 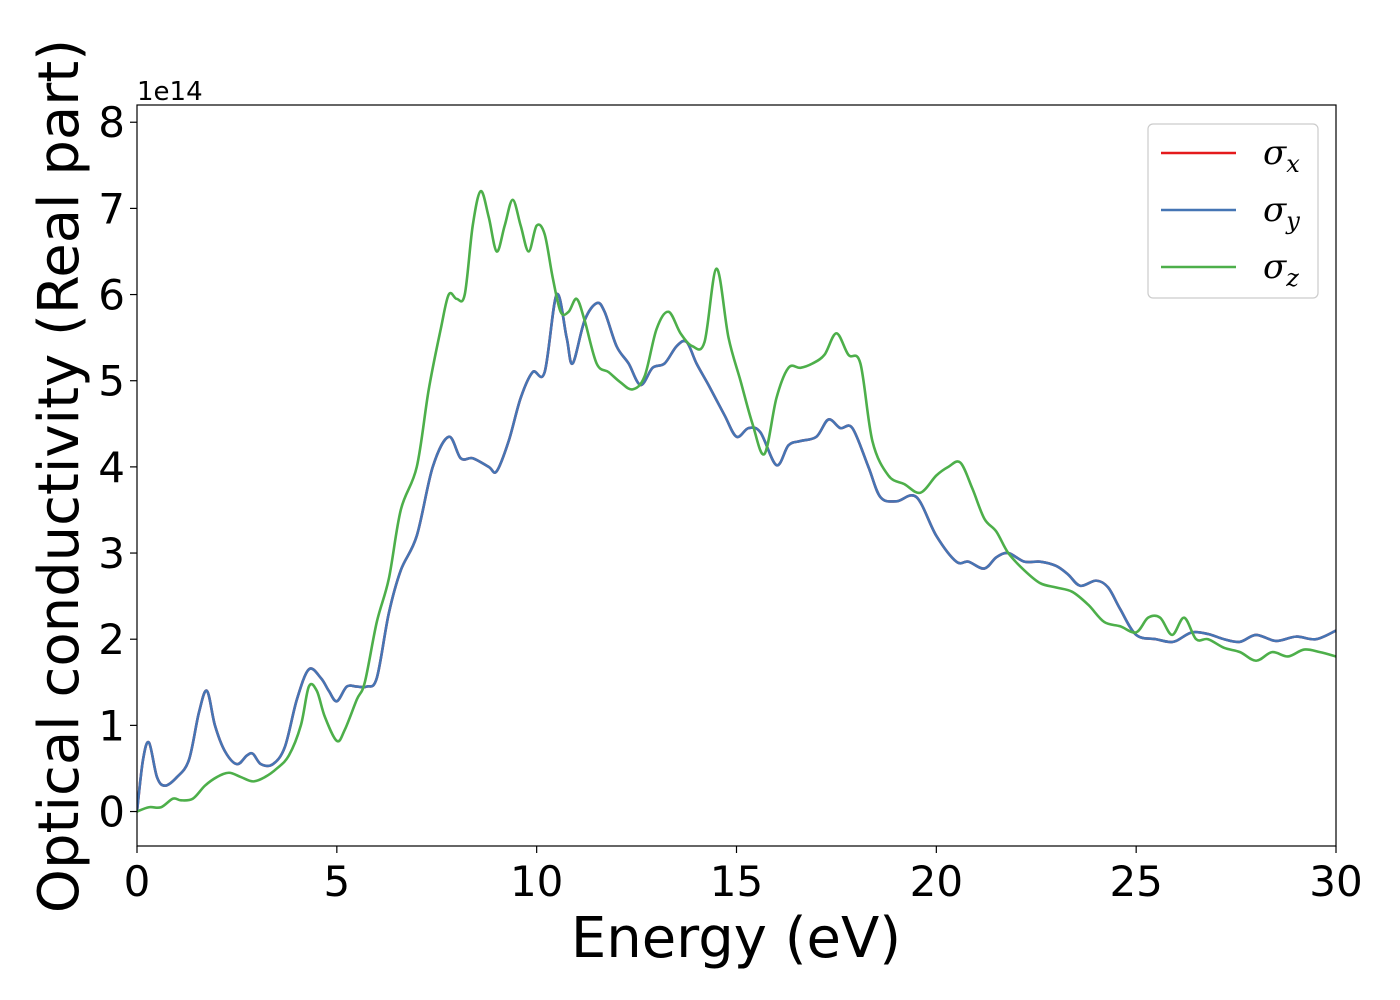 What do you see at coordinates (111, 467) in the screenshot?
I see `y-tick-label: 4` at bounding box center [111, 467].